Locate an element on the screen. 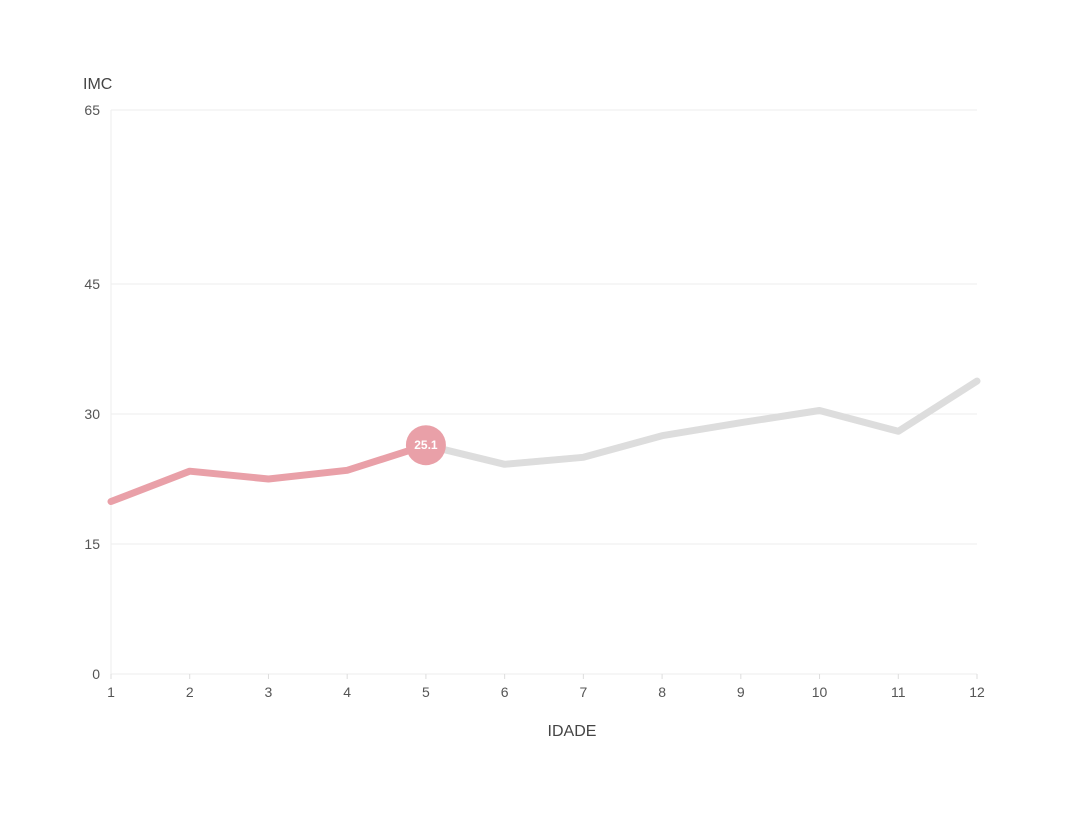  x-tick-label: 1 is located at coordinates (111, 692).